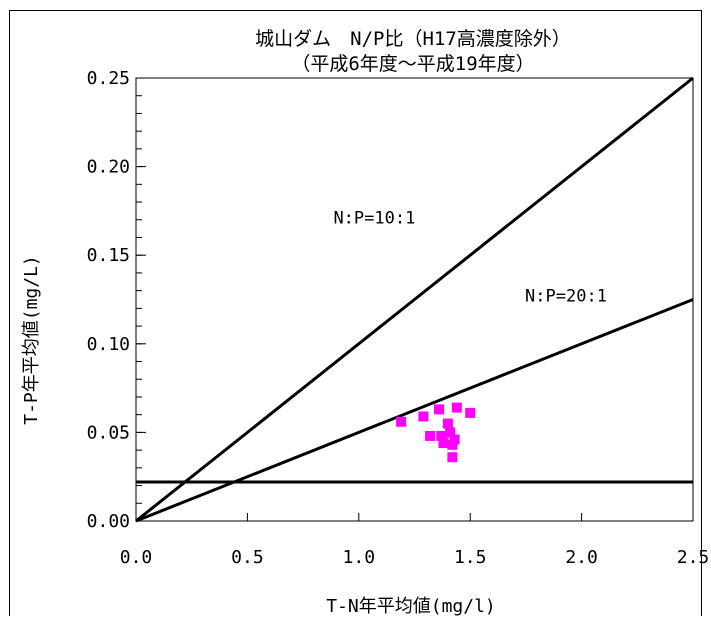 The height and width of the screenshot is (618, 711). I want to click on y-tick-label: 0.15, so click(108, 255).